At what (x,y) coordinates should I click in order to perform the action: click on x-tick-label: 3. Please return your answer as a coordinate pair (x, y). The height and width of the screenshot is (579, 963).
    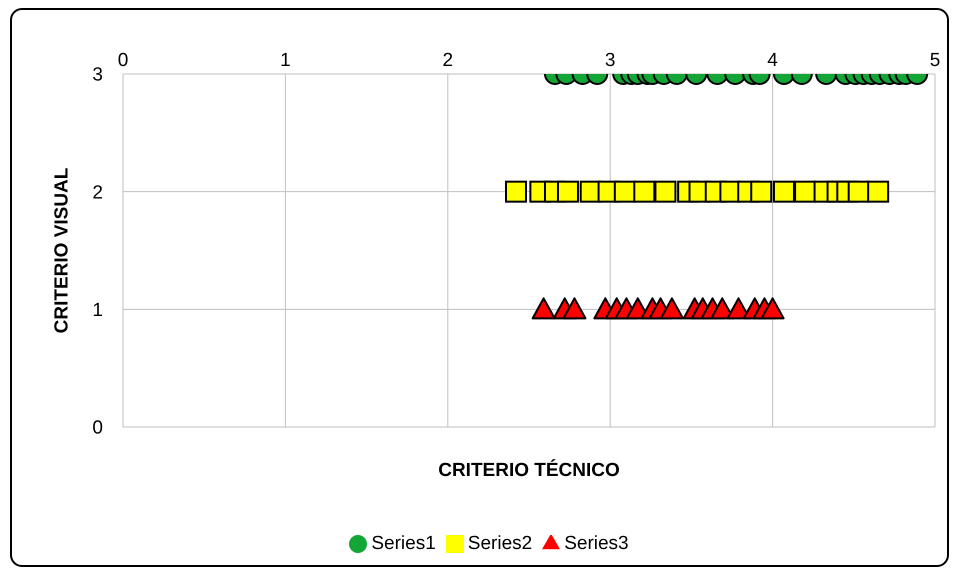
    Looking at the image, I should click on (610, 60).